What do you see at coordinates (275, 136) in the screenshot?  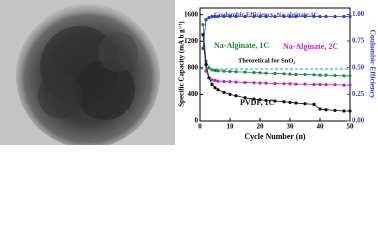 I see `x-axis-title: Cycle Number (n)` at bounding box center [275, 136].